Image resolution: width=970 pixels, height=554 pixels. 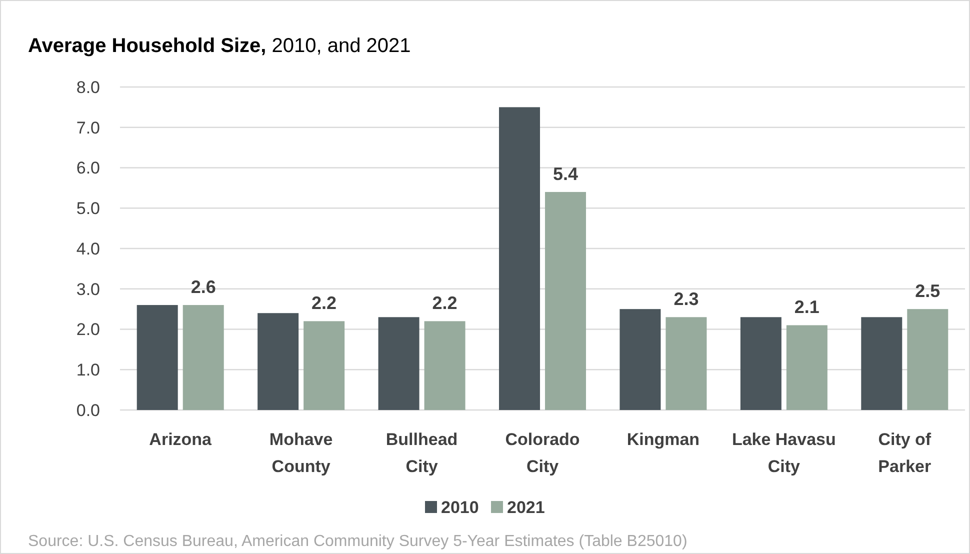 I want to click on x-tick-label: Mohave County, so click(x=301, y=453).